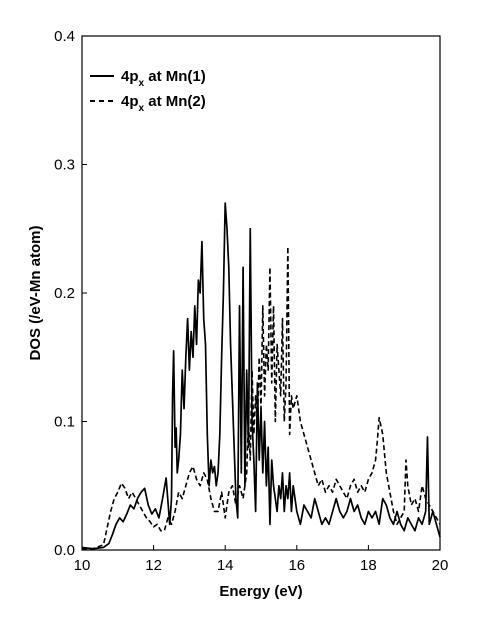  I want to click on x-tick-label: 10, so click(82, 565).